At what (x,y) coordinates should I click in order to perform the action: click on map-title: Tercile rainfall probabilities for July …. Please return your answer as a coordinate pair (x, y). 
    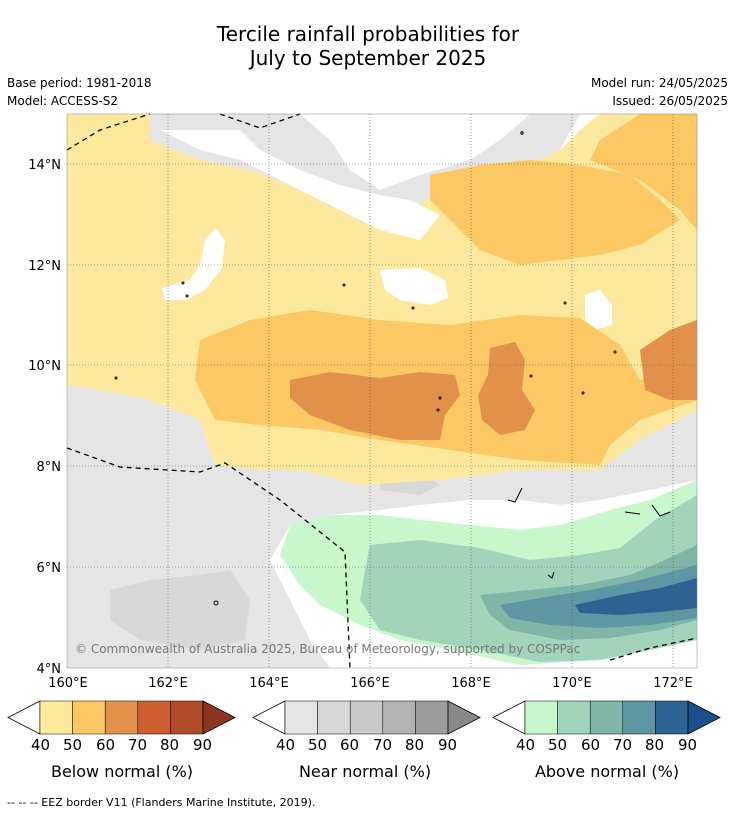
    Looking at the image, I should click on (368, 46).